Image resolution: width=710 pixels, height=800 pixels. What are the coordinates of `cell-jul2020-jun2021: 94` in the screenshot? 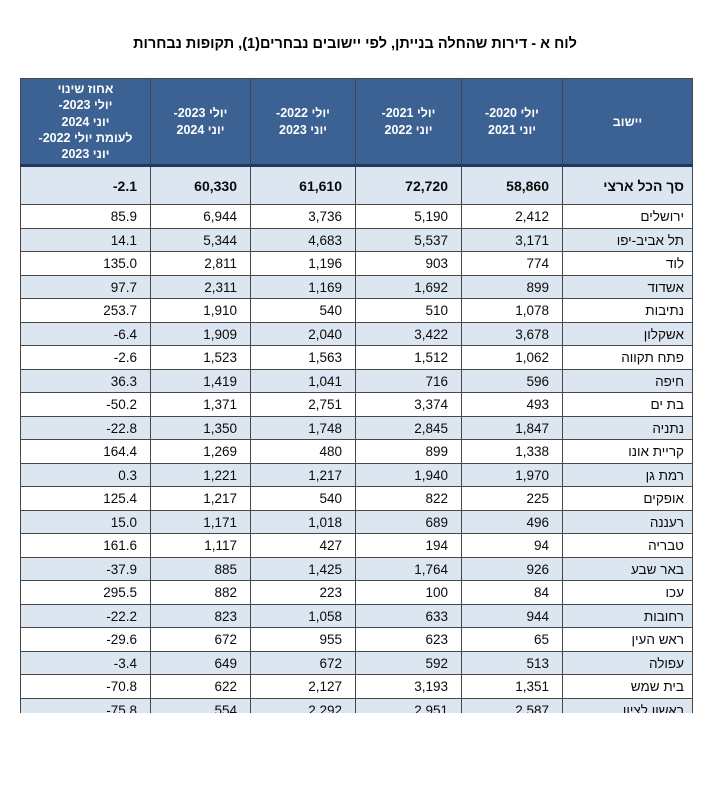 It's located at (512, 545).